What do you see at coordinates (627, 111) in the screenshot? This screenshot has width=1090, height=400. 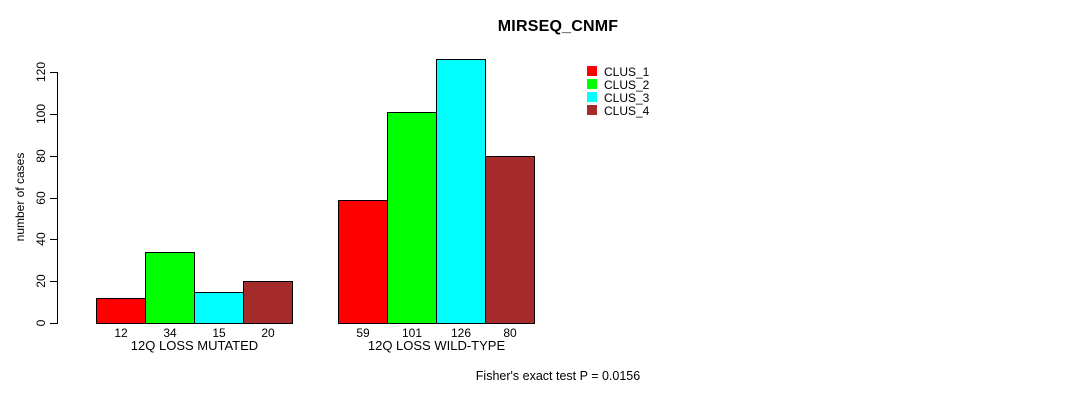 I see `legend-label: CLUS_4` at bounding box center [627, 111].